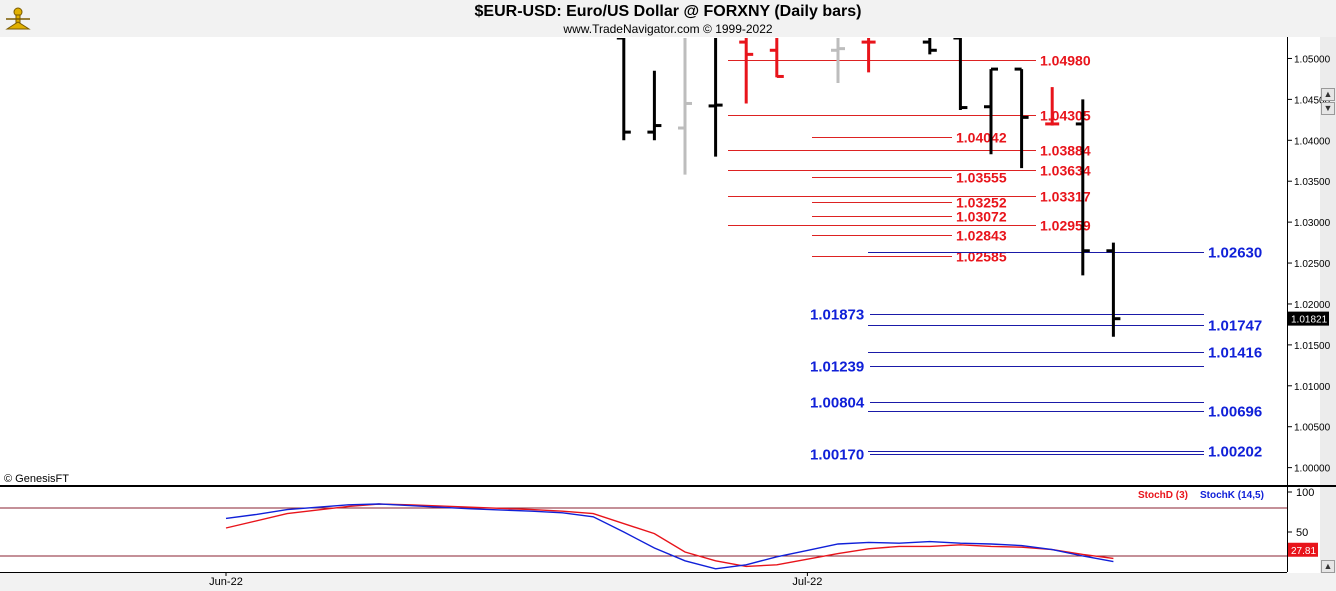 This screenshot has width=1336, height=591. What do you see at coordinates (837, 455) in the screenshot?
I see `support-label: 1.00170` at bounding box center [837, 455].